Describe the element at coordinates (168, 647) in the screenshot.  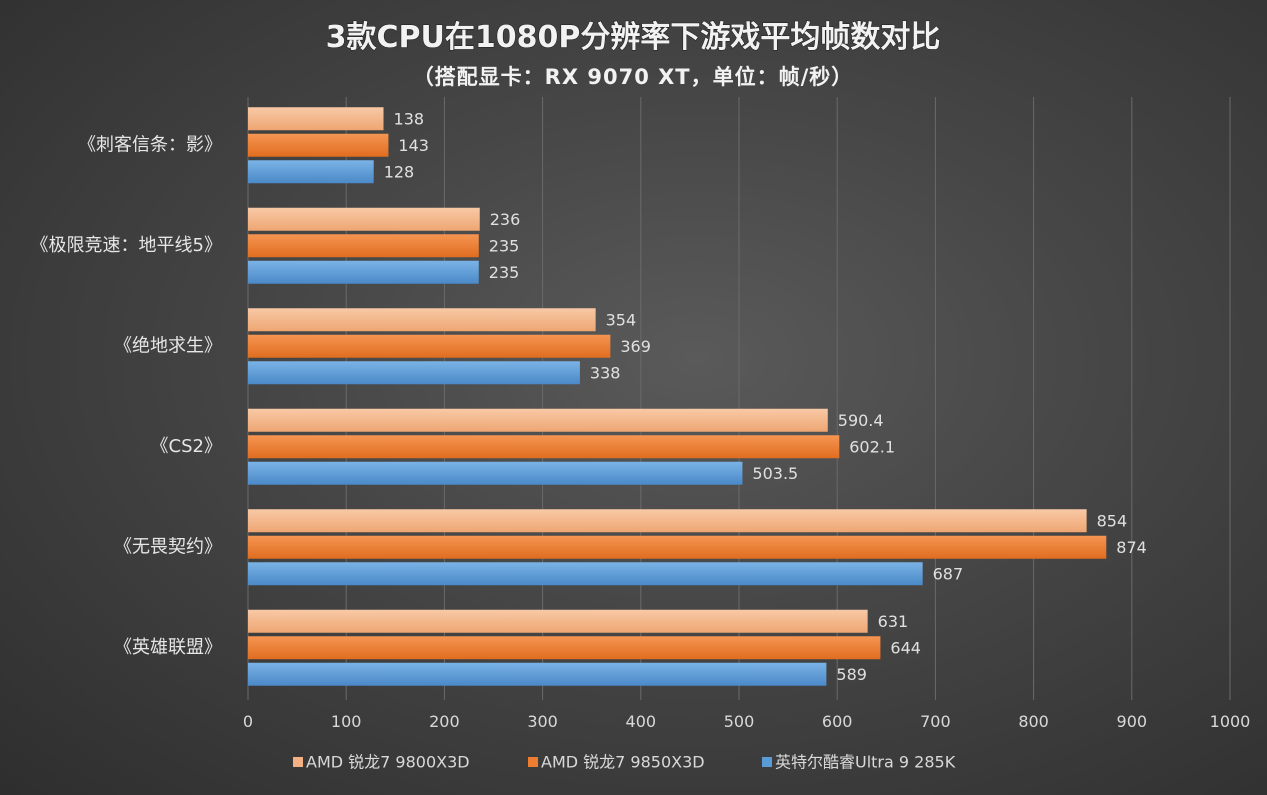
I see `category-label: 《英雄联盟》` at that location.